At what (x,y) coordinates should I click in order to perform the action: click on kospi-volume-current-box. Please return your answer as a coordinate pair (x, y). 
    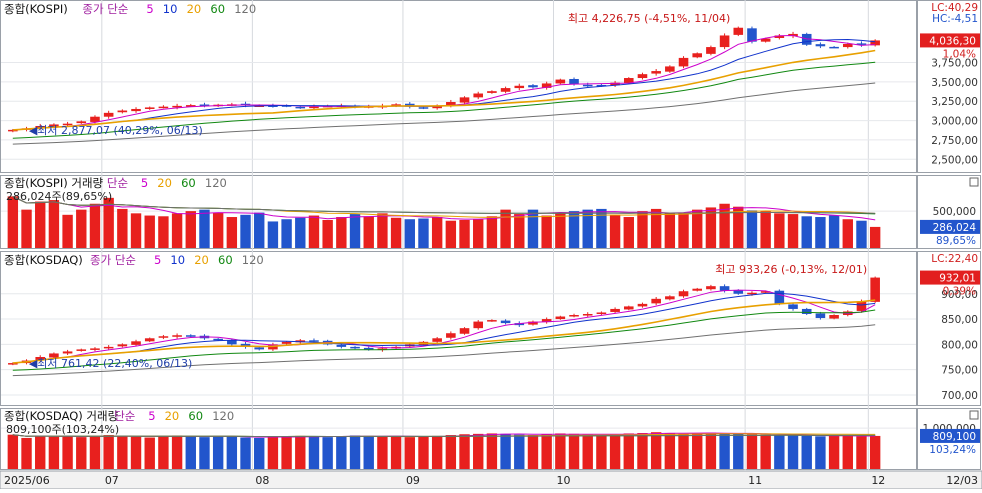
    Looking at the image, I should click on (950, 226).